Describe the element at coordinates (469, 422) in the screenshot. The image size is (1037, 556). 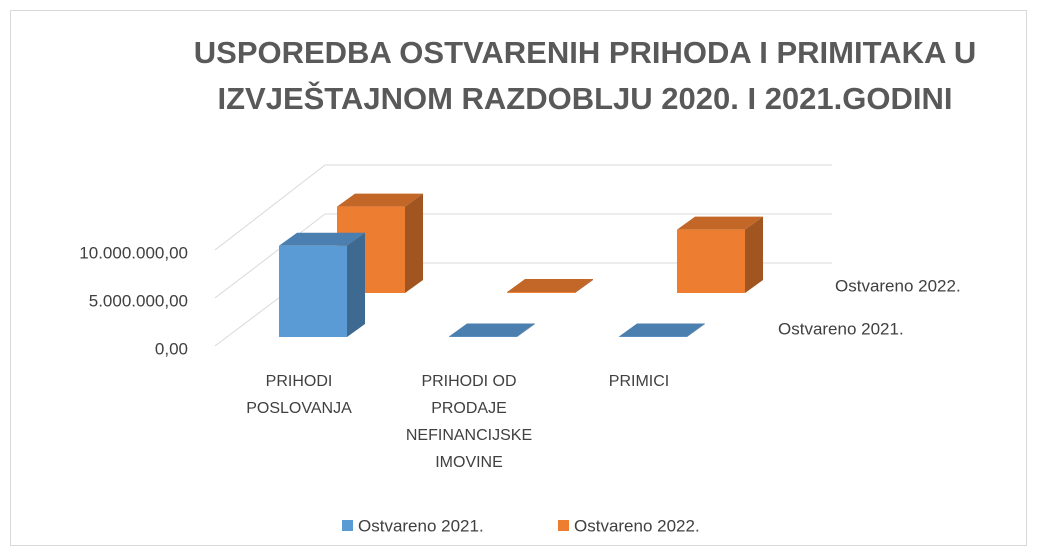
I see `x-tick-label: PRIHODI OD PRODAJE NEFINANCIJSKE IMOVINE` at that location.